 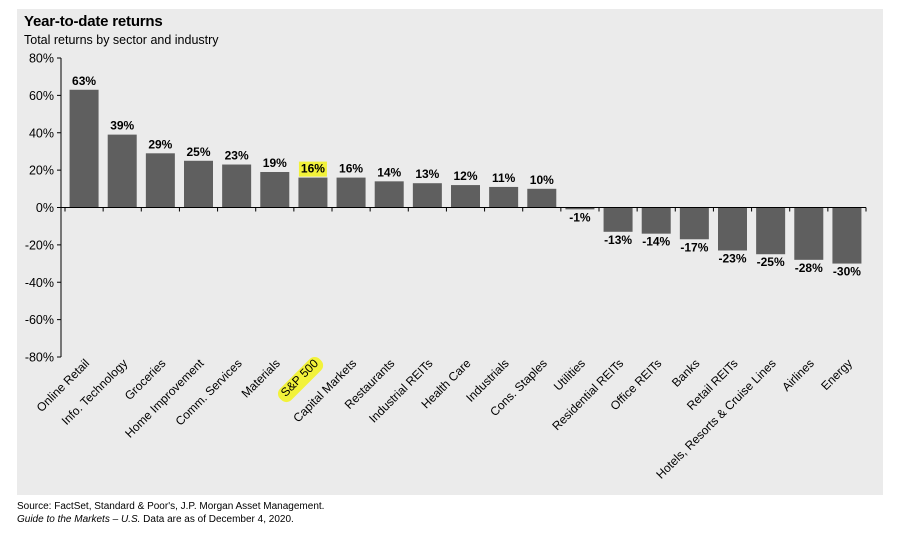 What do you see at coordinates (569, 374) in the screenshot?
I see `category-label: Utilities` at bounding box center [569, 374].